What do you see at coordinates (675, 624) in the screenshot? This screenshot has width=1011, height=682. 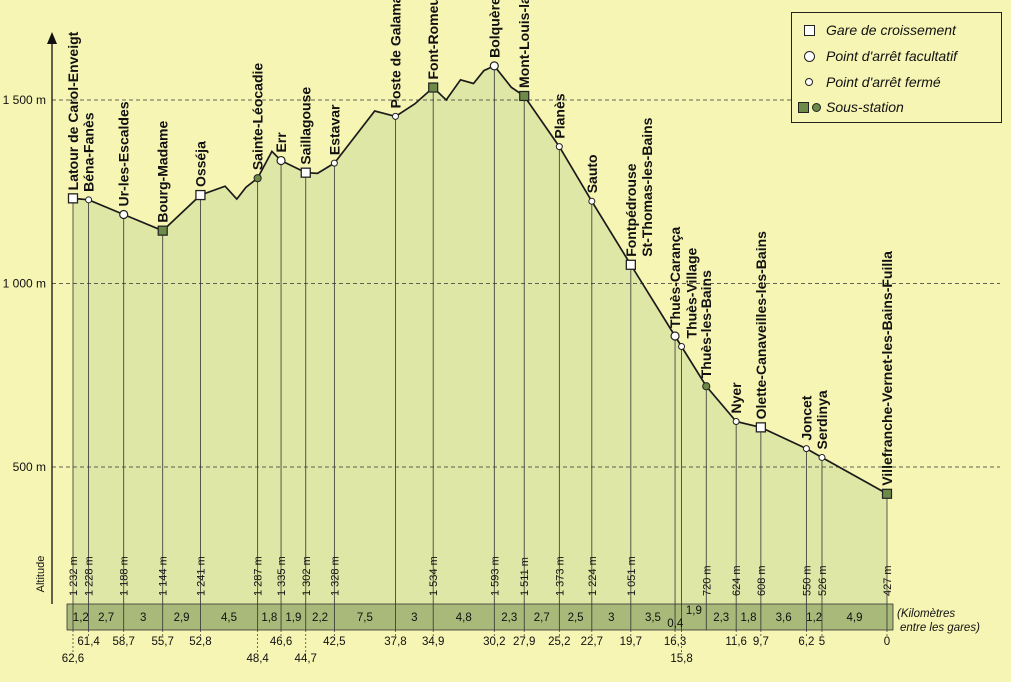 I see `segment-distance: 0,4` at bounding box center [675, 624].